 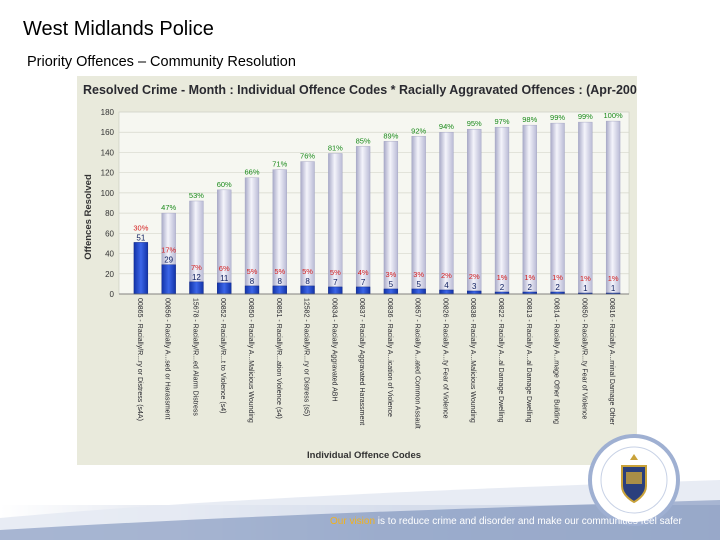 What do you see at coordinates (88, 217) in the screenshot?
I see `y-axis-label: Offences Resolved` at bounding box center [88, 217].